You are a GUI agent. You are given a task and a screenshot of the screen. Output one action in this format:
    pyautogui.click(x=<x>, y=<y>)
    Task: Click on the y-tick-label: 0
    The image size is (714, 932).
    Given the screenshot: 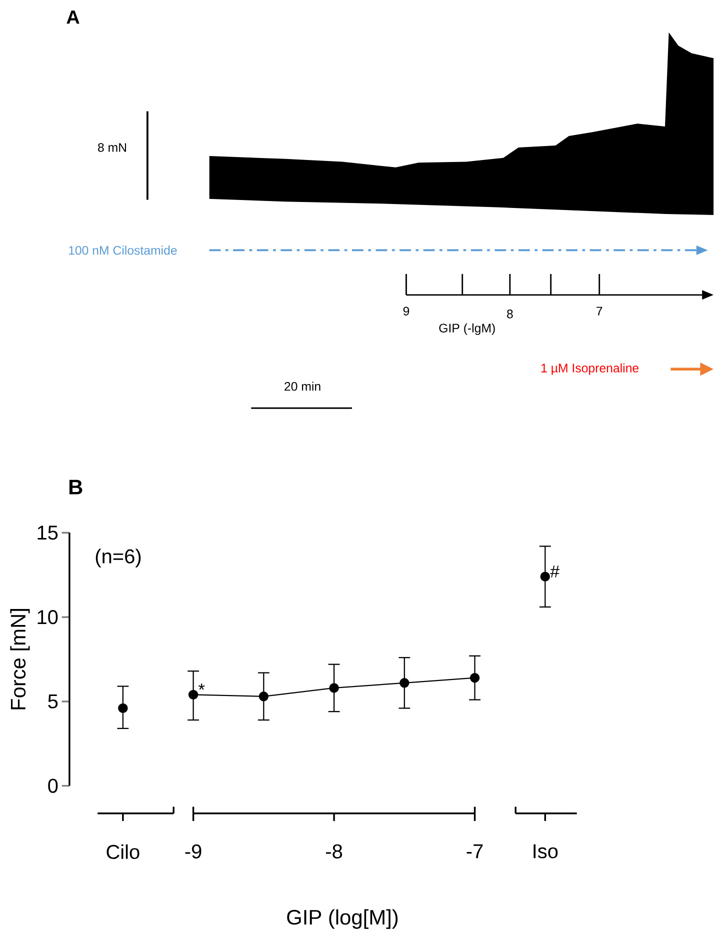 What is the action you would take?
    pyautogui.click(x=53, y=785)
    